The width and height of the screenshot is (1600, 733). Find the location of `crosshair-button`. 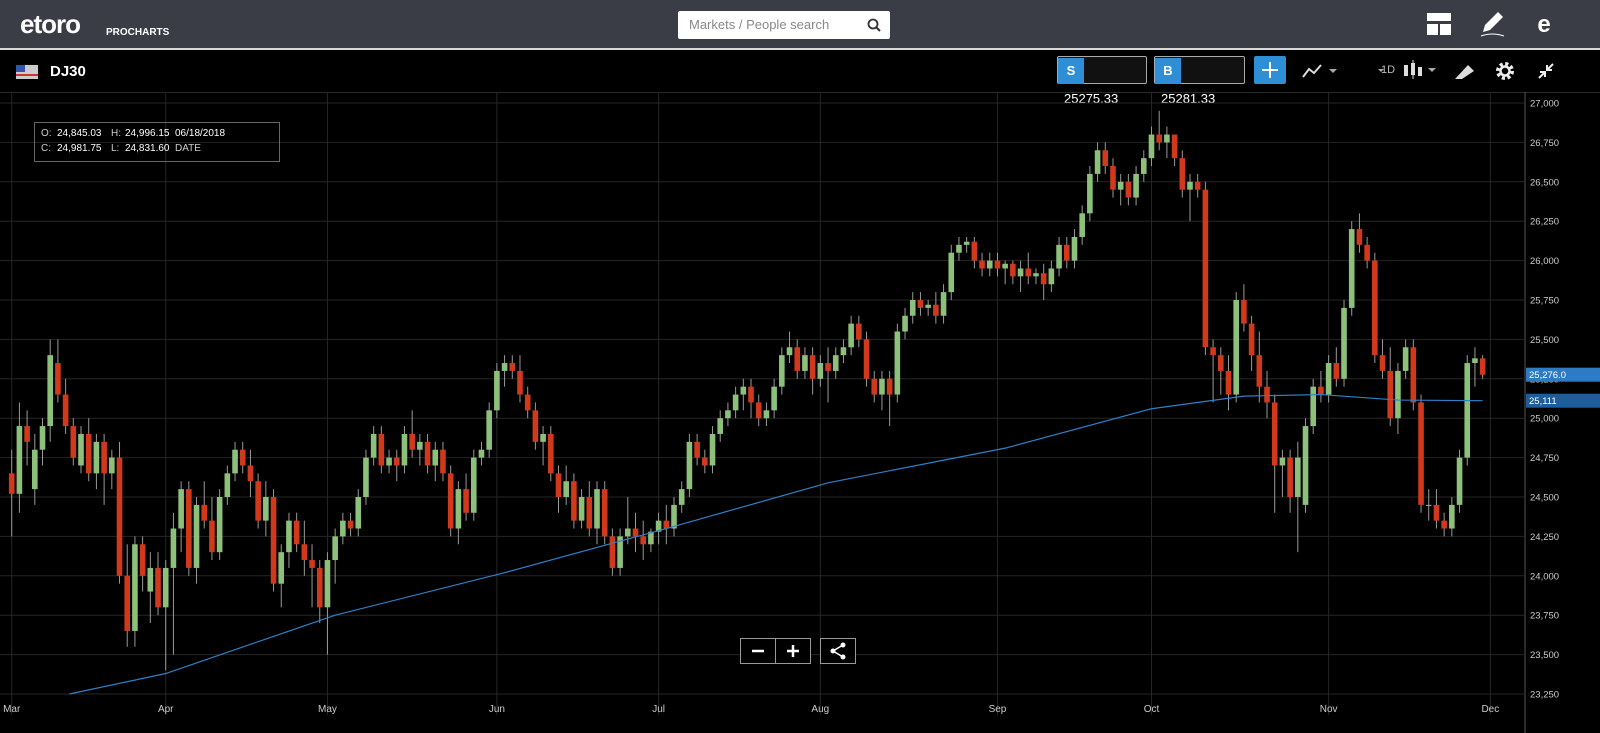

crosshair-button is located at coordinates (1270, 70).